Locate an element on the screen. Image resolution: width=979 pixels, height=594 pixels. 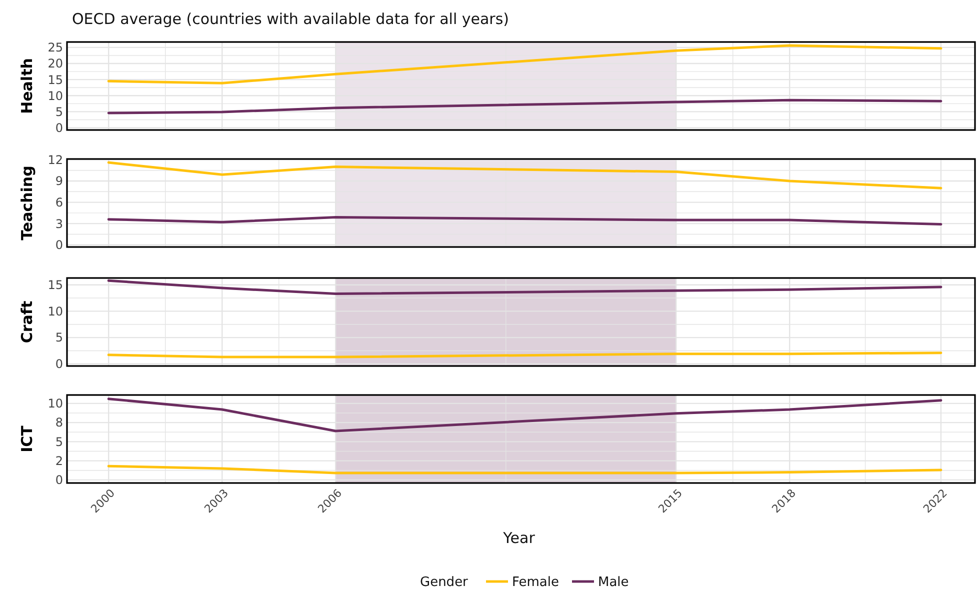
y-tick-label: 12 is located at coordinates (55, 159).